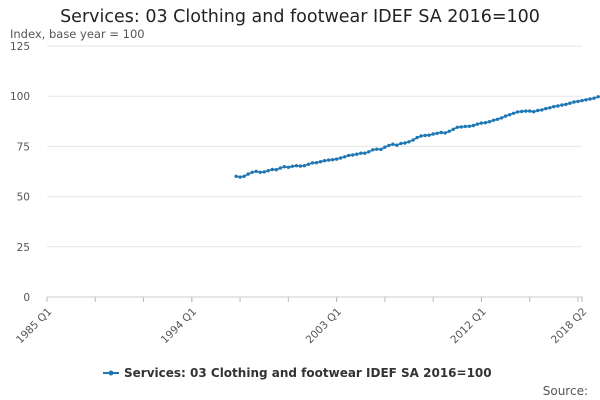 The width and height of the screenshot is (600, 400). What do you see at coordinates (111, 373) in the screenshot?
I see `legend-swatch-marker` at bounding box center [111, 373].